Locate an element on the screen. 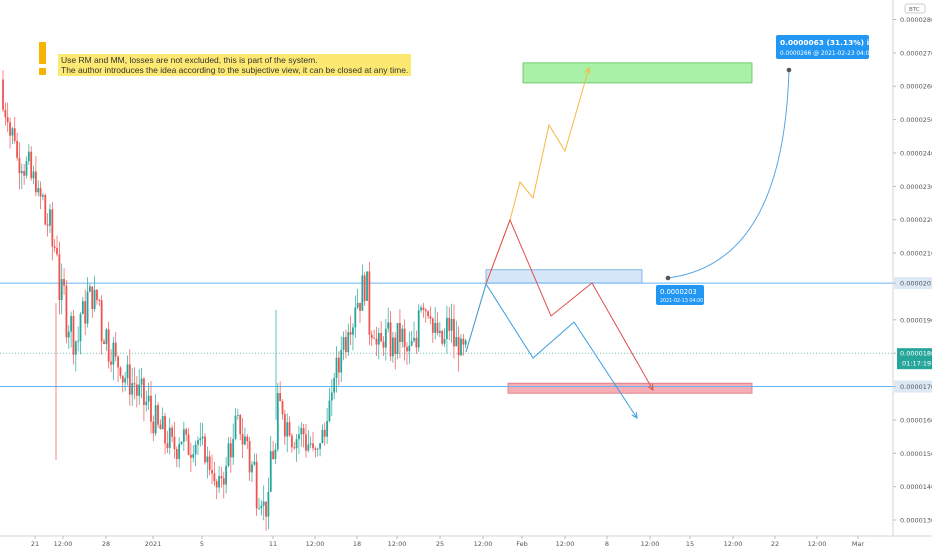 Image resolution: width=932 pixels, height=555 pixels. path-blue is located at coordinates (551, 350).